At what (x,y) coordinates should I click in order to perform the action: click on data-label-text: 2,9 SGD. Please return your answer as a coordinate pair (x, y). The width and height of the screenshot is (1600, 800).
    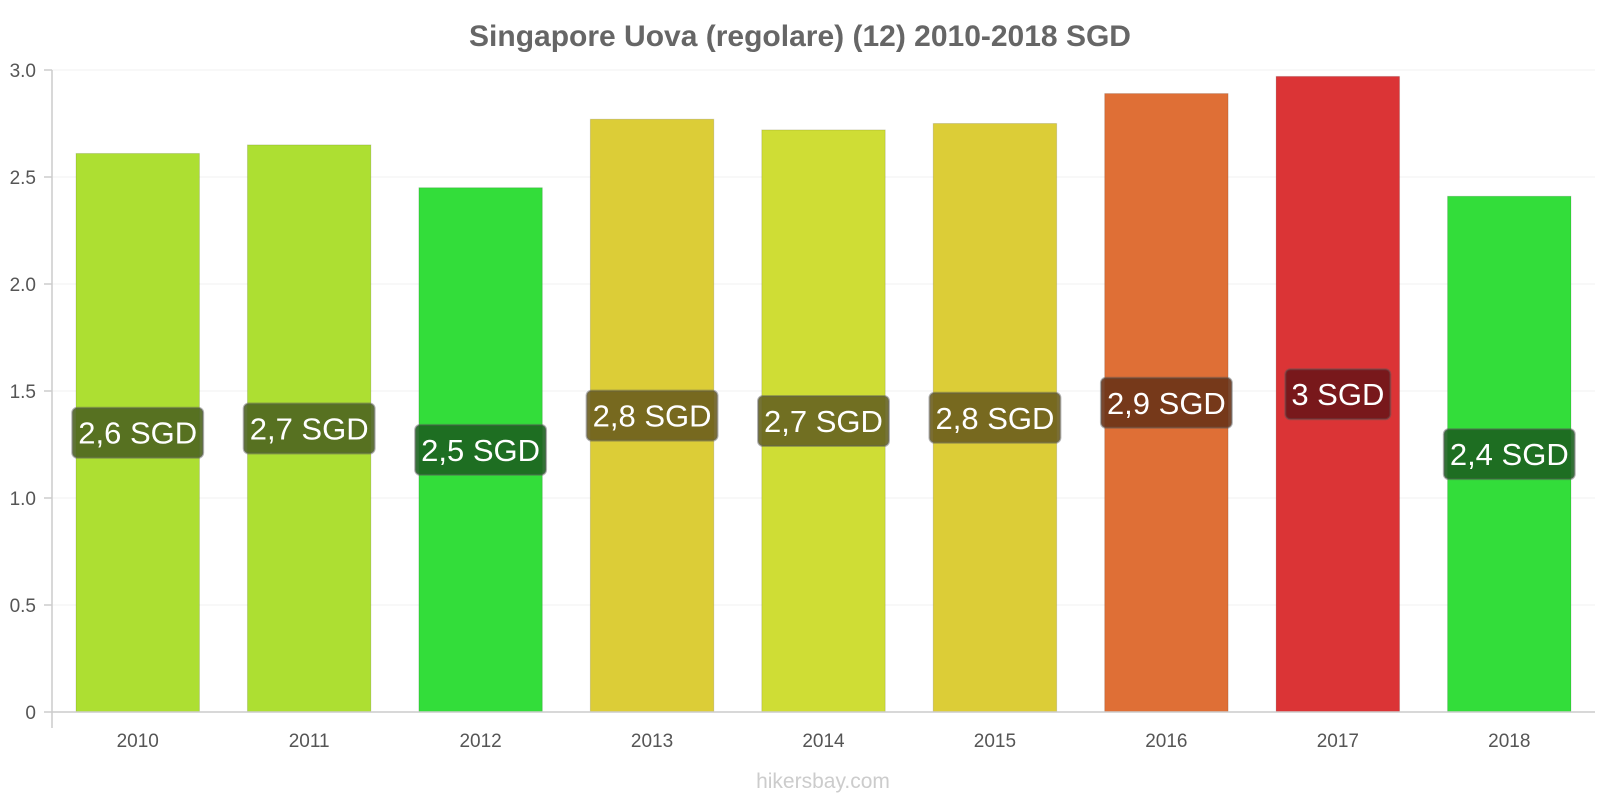
    Looking at the image, I should click on (1166, 403).